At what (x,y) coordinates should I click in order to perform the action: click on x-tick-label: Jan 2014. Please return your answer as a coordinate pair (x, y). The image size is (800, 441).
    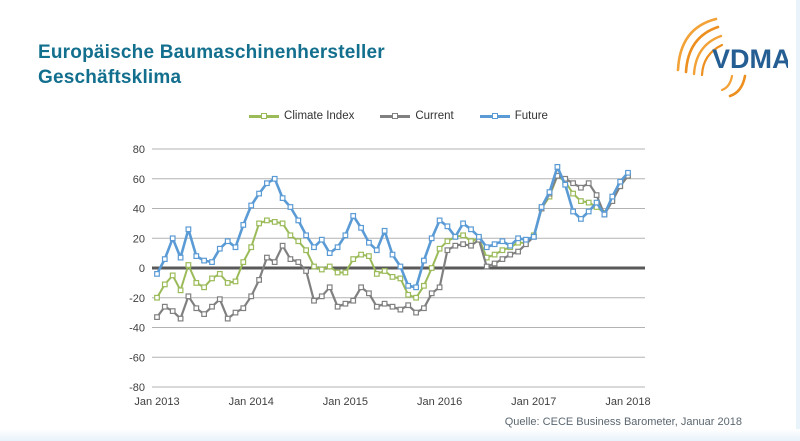
    Looking at the image, I should click on (251, 402).